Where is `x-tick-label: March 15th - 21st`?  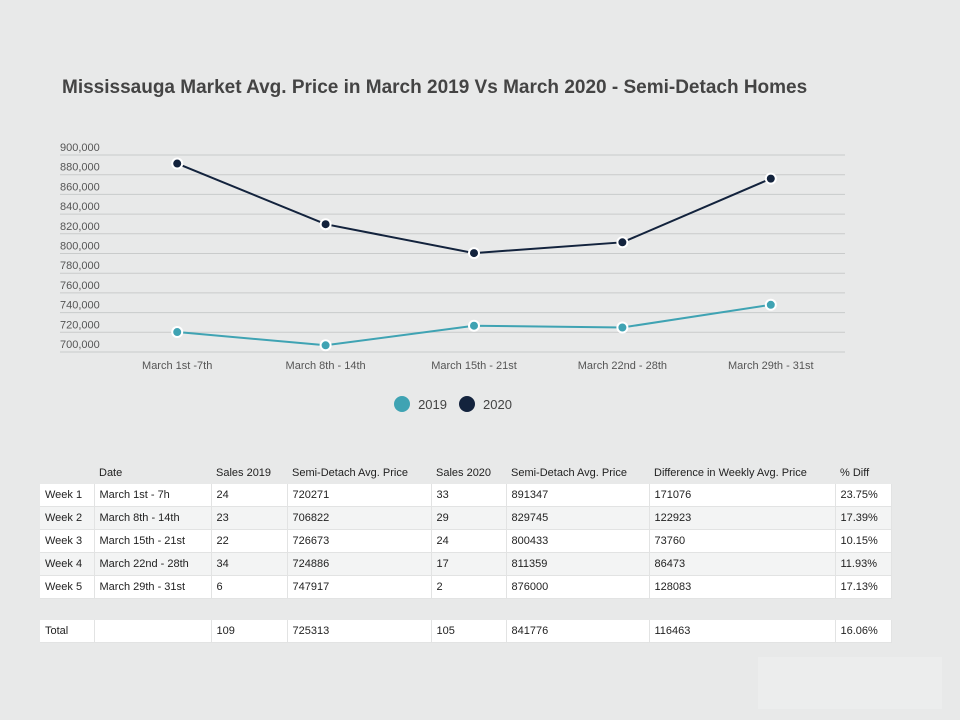
x-tick-label: March 15th - 21st is located at coordinates (474, 366).